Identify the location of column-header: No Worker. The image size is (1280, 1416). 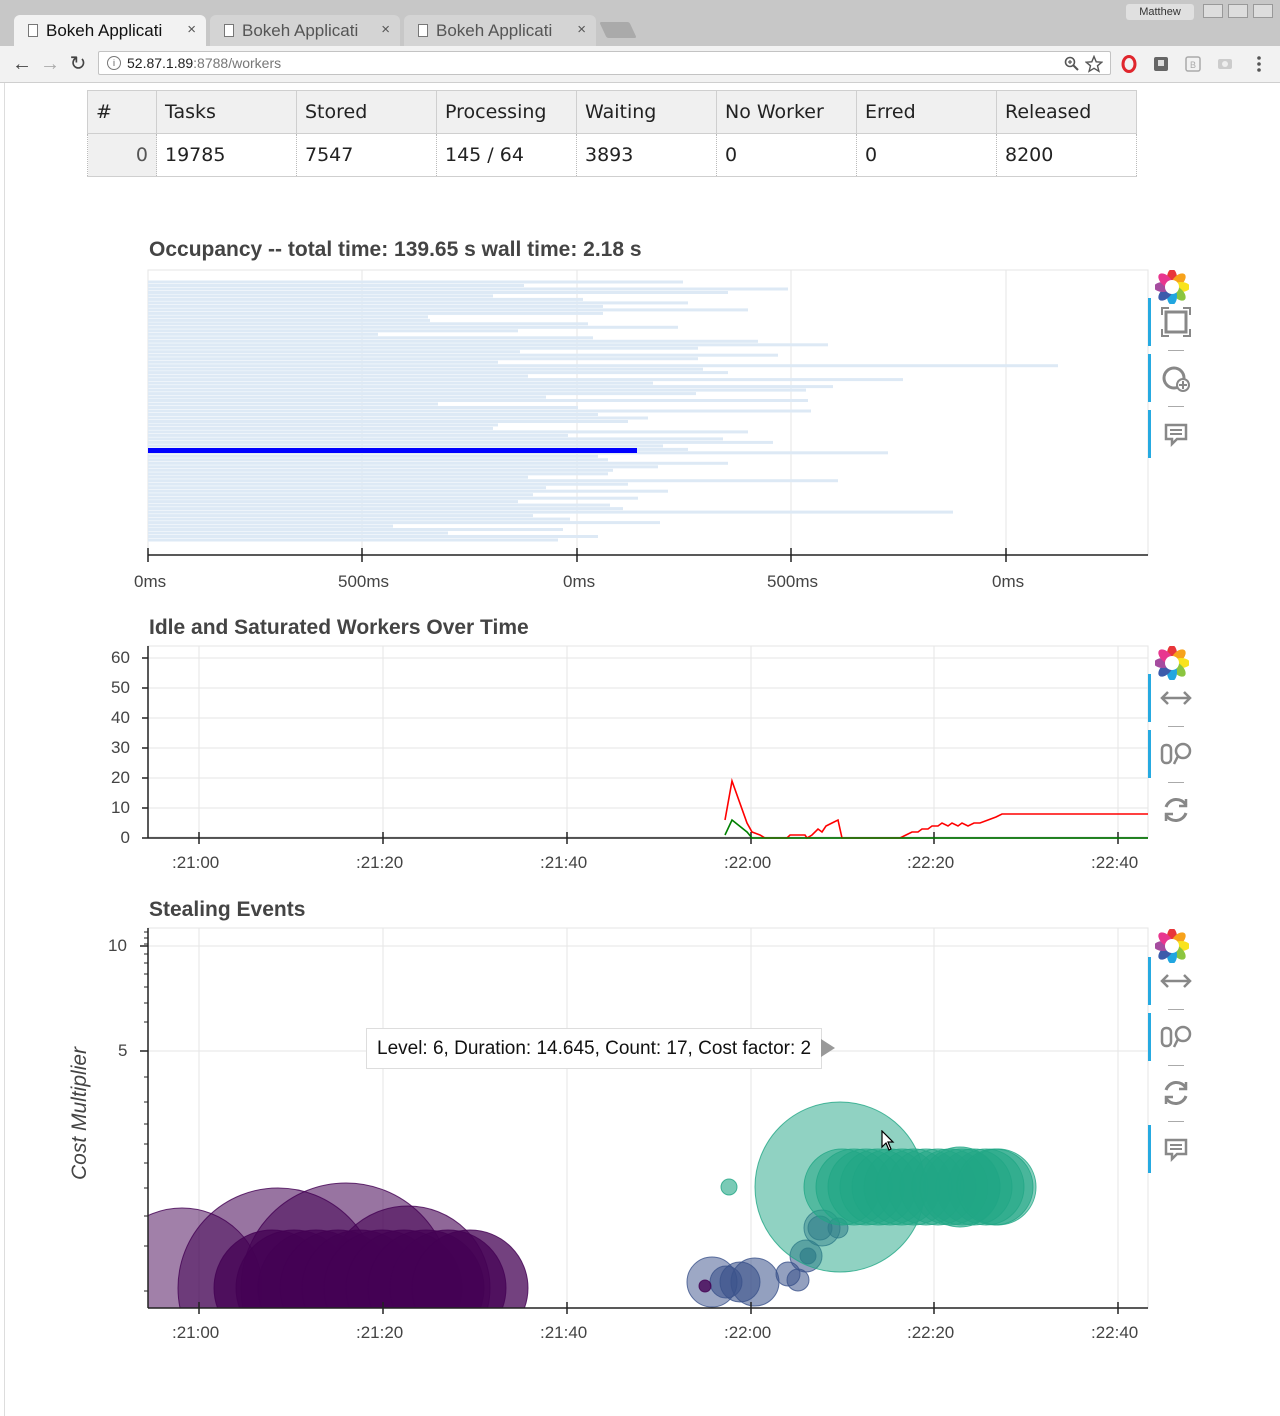
(786, 112).